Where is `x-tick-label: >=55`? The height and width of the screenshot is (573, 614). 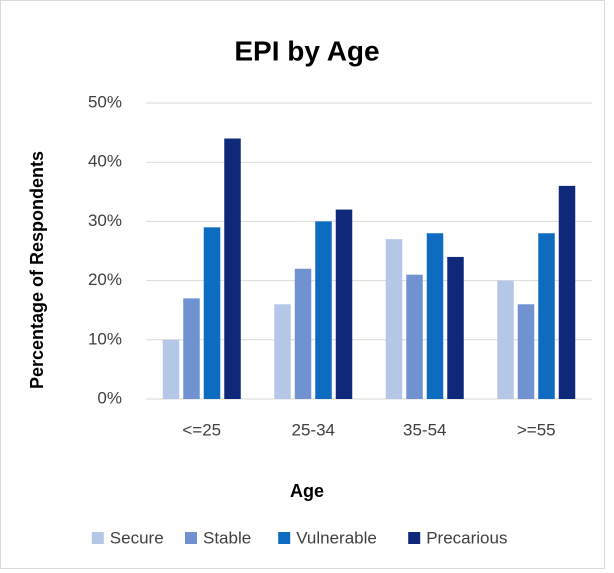
x-tick-label: >=55 is located at coordinates (536, 429).